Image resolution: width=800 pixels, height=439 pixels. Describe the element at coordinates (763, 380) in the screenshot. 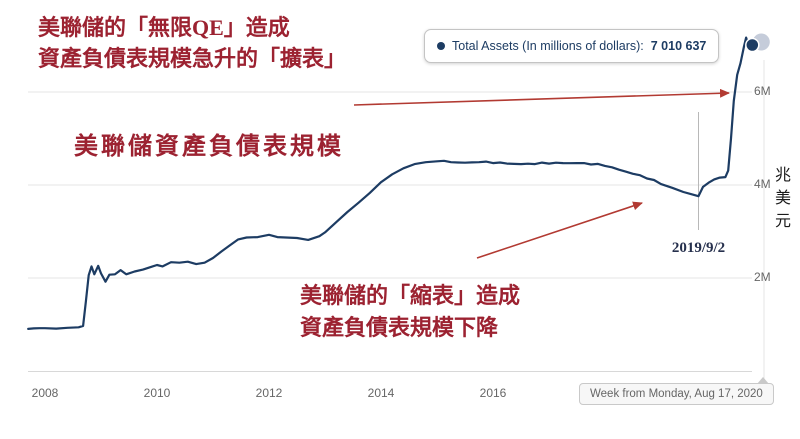

I see `date-tooltip-pointer-icon` at that location.